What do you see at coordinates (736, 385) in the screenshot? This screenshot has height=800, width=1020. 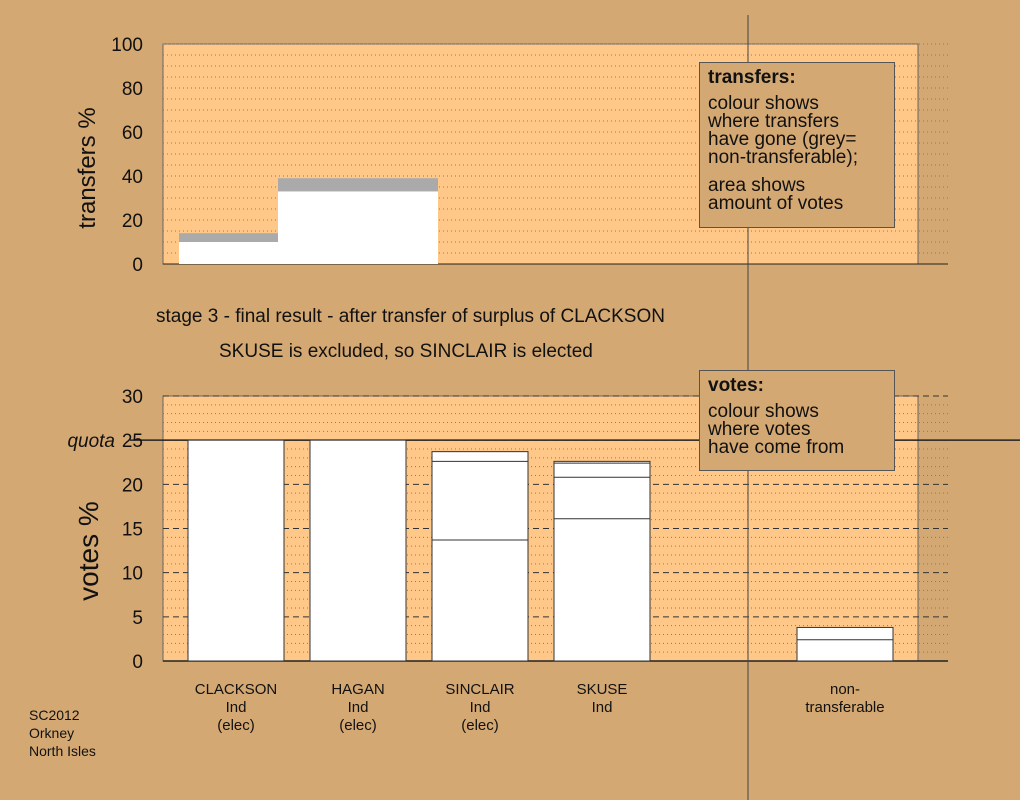 I see `votes-legend-title: votes:` at bounding box center [736, 385].